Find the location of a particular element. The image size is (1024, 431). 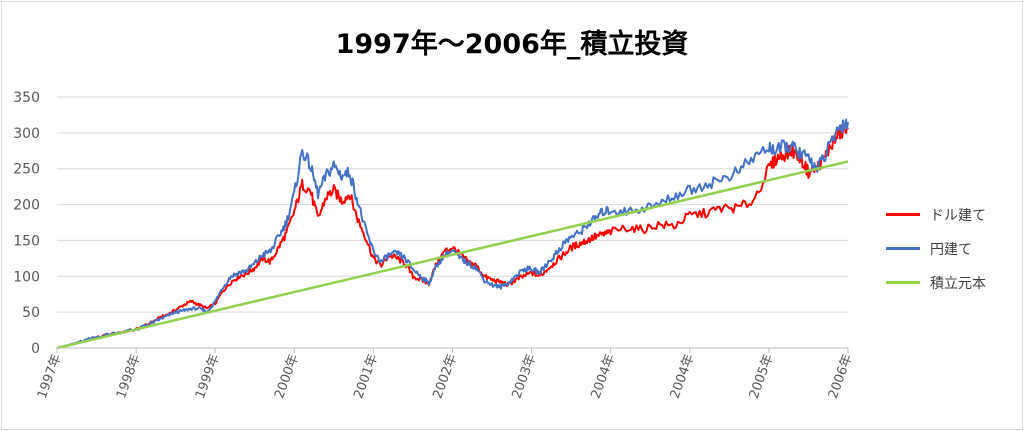

chart-title: 1997年～2006年_積立投資 is located at coordinates (512, 44).